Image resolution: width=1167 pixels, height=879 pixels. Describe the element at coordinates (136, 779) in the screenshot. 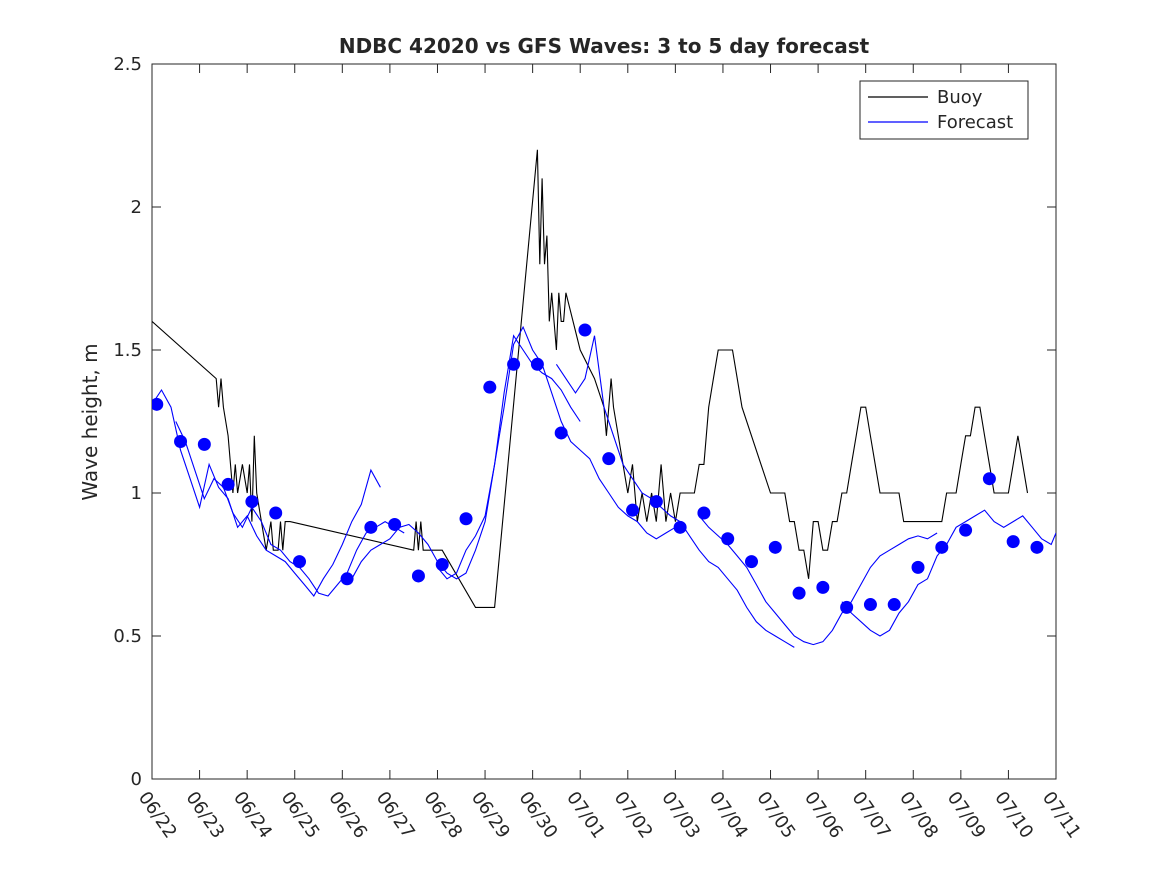

I see `y-tick-label: 0` at that location.